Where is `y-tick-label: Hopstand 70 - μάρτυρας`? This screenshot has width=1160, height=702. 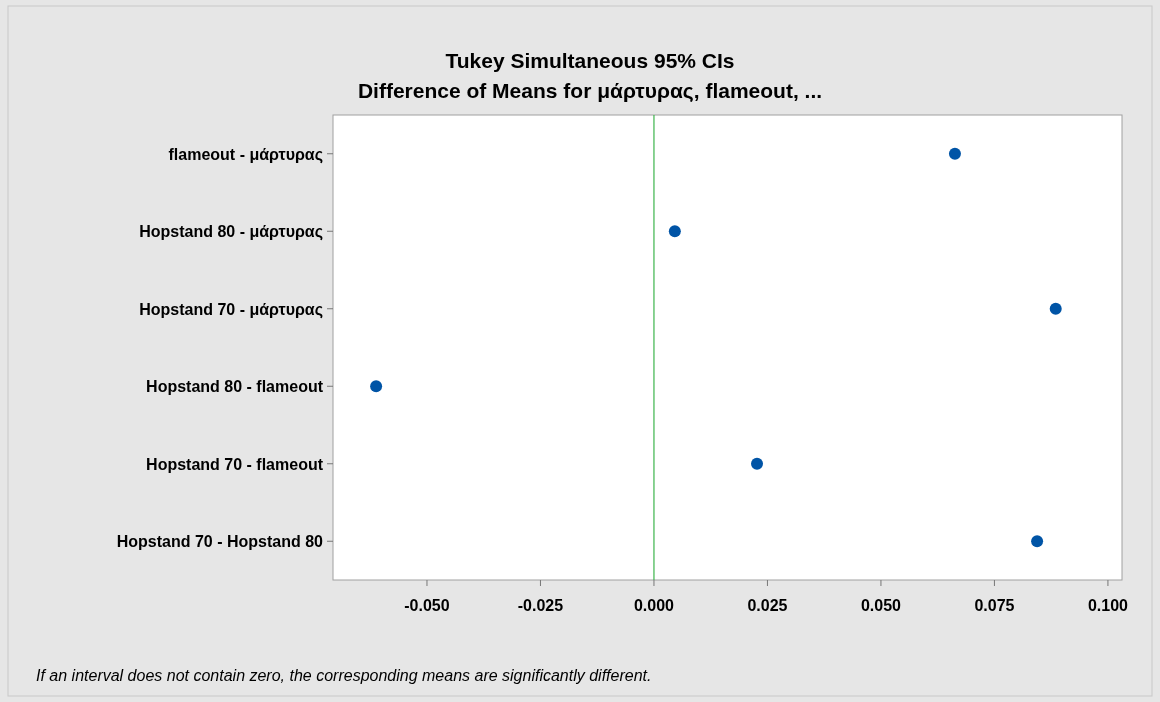 y-tick-label: Hopstand 70 - μάρτυρας is located at coordinates (231, 309).